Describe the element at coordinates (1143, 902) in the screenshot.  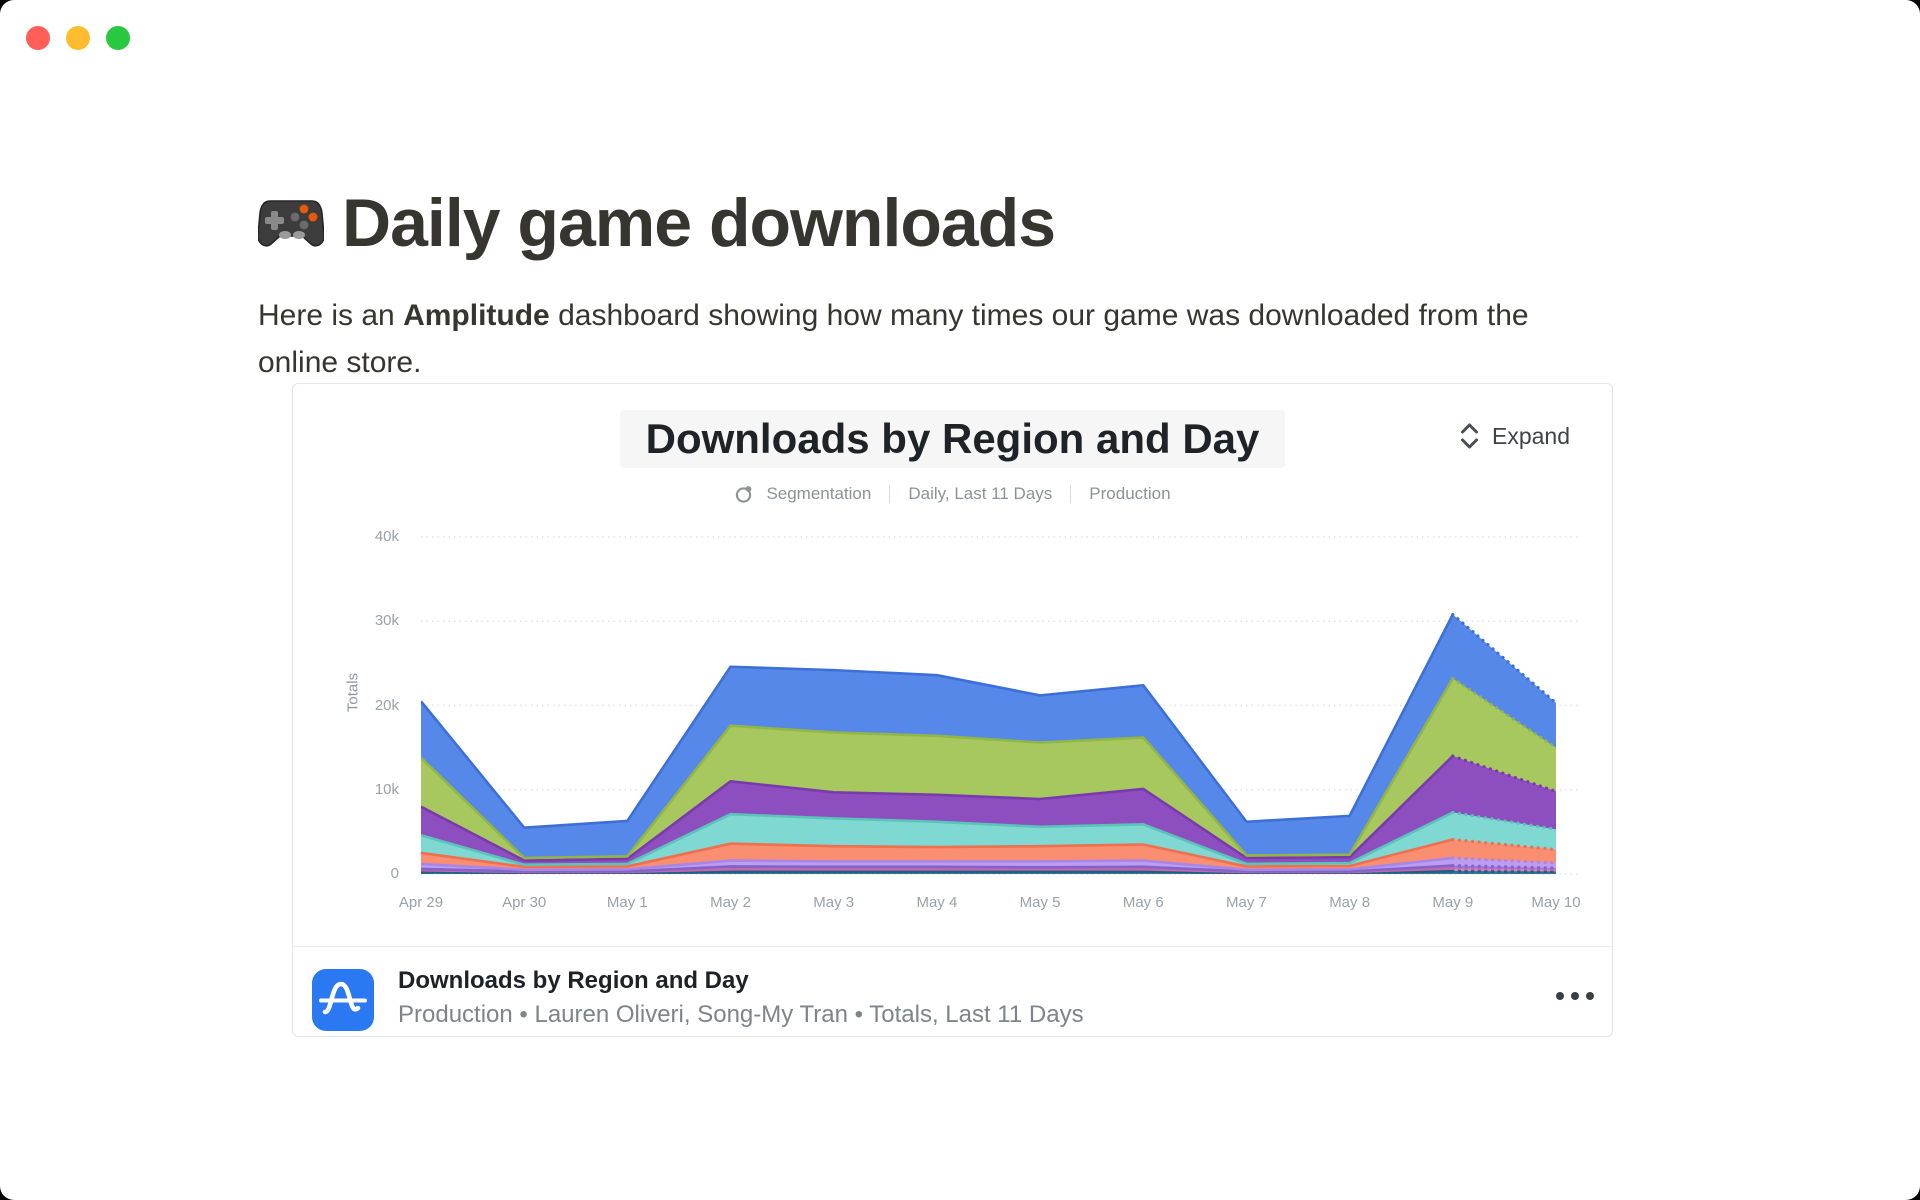
I see `x-axis-tick-label: May 6` at that location.